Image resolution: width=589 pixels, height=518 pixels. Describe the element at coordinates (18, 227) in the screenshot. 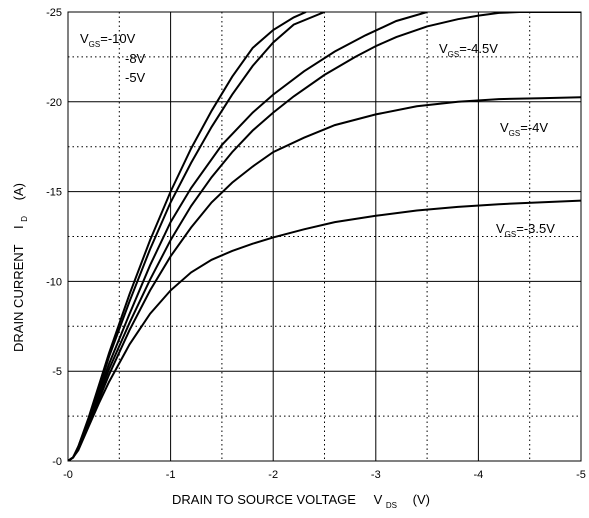

I see `y-axis-symbol: I` at that location.